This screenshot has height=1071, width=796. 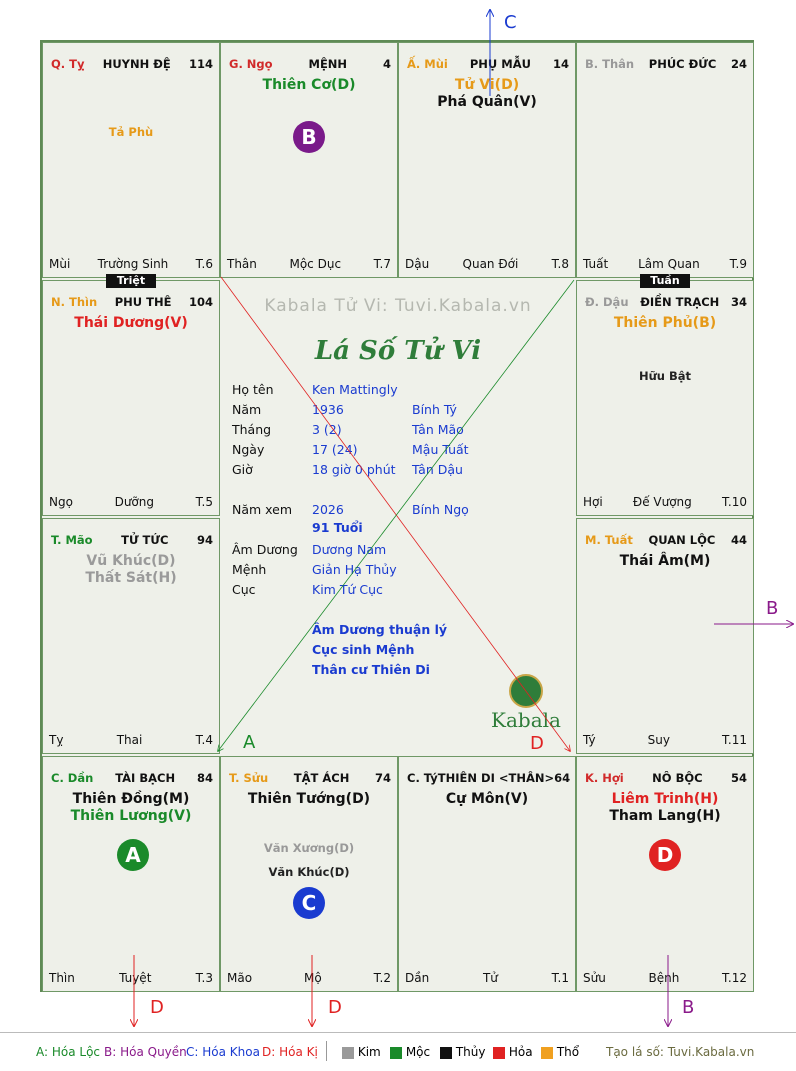 I want to click on palace-can-chi: B. Thân, so click(x=610, y=64).